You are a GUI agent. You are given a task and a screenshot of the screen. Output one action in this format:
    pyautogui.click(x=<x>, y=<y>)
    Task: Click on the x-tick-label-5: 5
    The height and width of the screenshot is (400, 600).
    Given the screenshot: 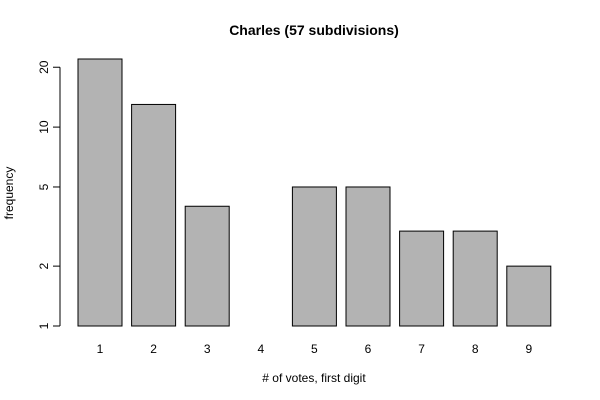 What is the action you would take?
    pyautogui.click(x=314, y=349)
    